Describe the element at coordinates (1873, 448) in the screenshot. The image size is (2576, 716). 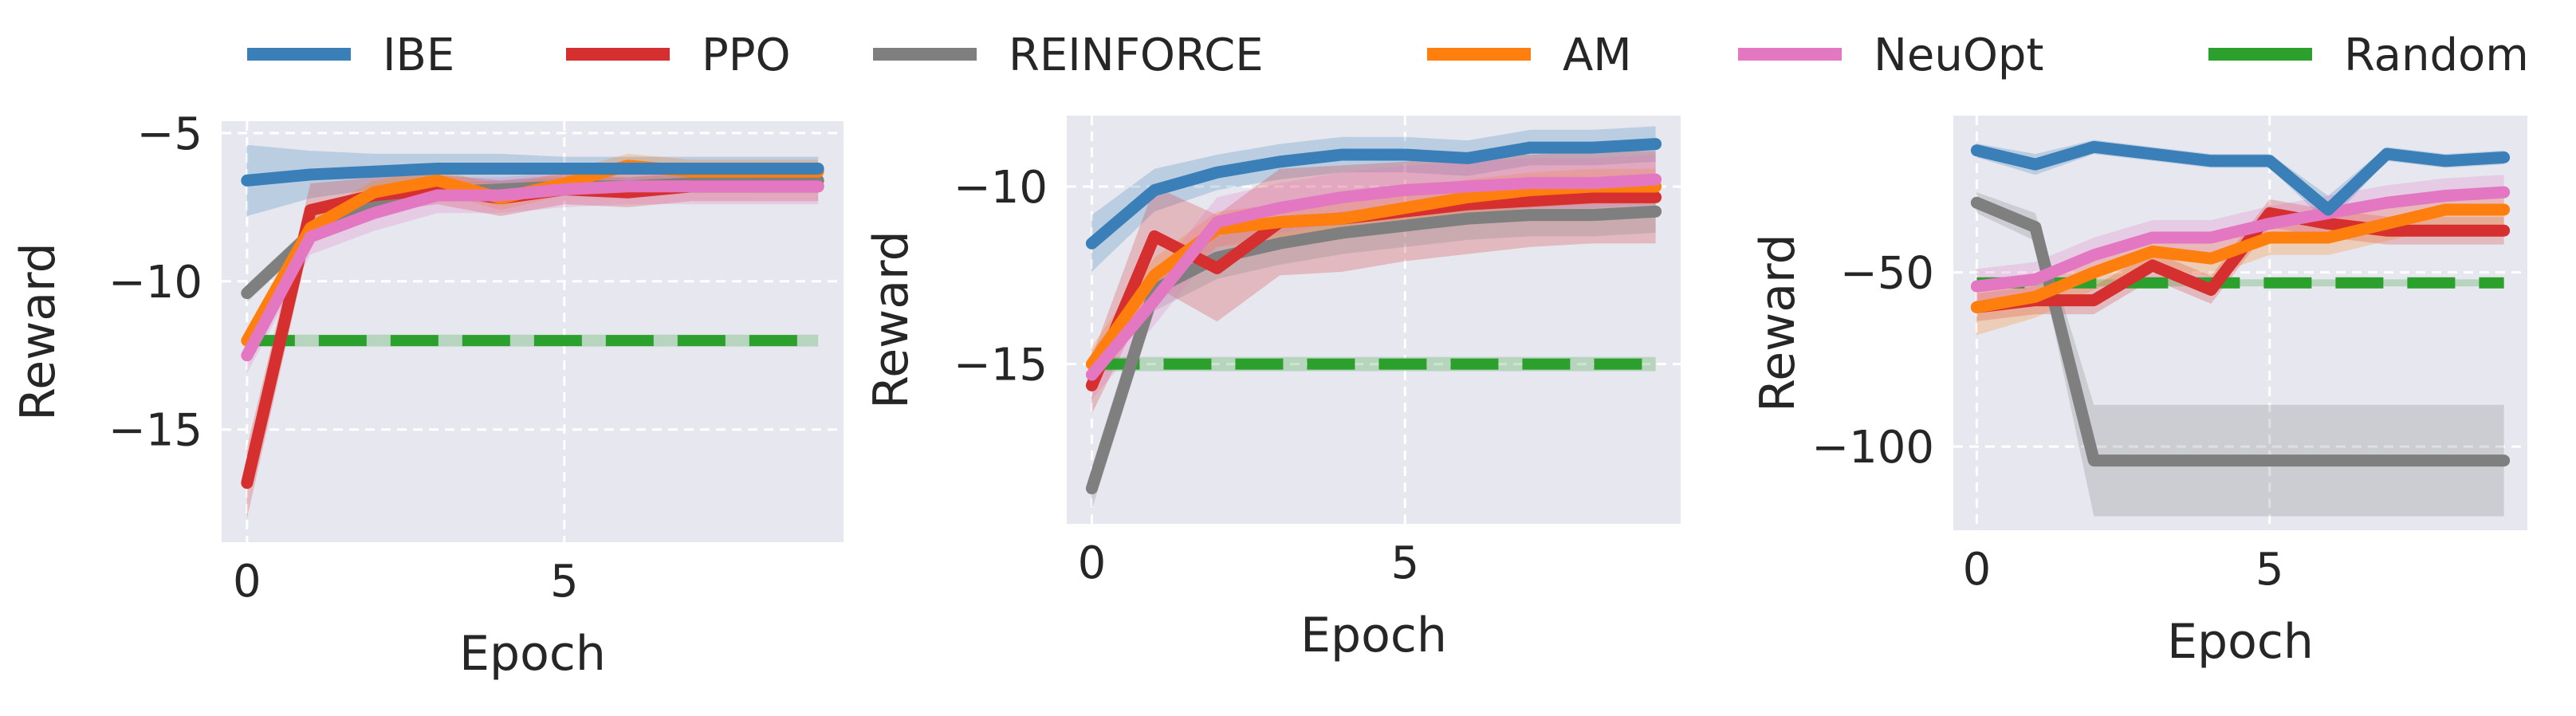
I see `y-tick-label: −100` at that location.